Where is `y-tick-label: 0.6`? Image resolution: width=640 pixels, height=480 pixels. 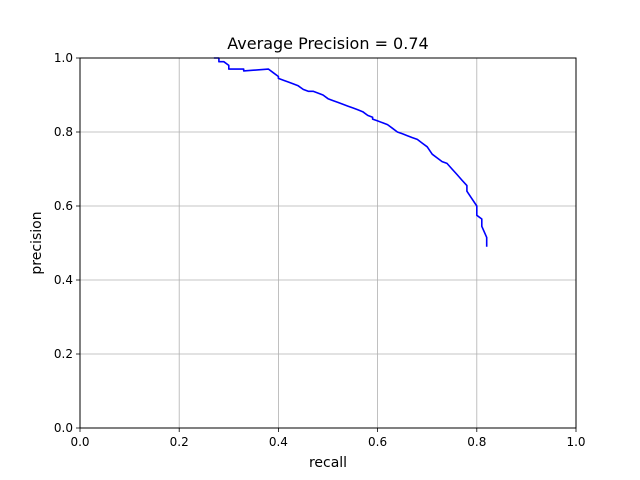 y-tick-label: 0.6 is located at coordinates (63, 206).